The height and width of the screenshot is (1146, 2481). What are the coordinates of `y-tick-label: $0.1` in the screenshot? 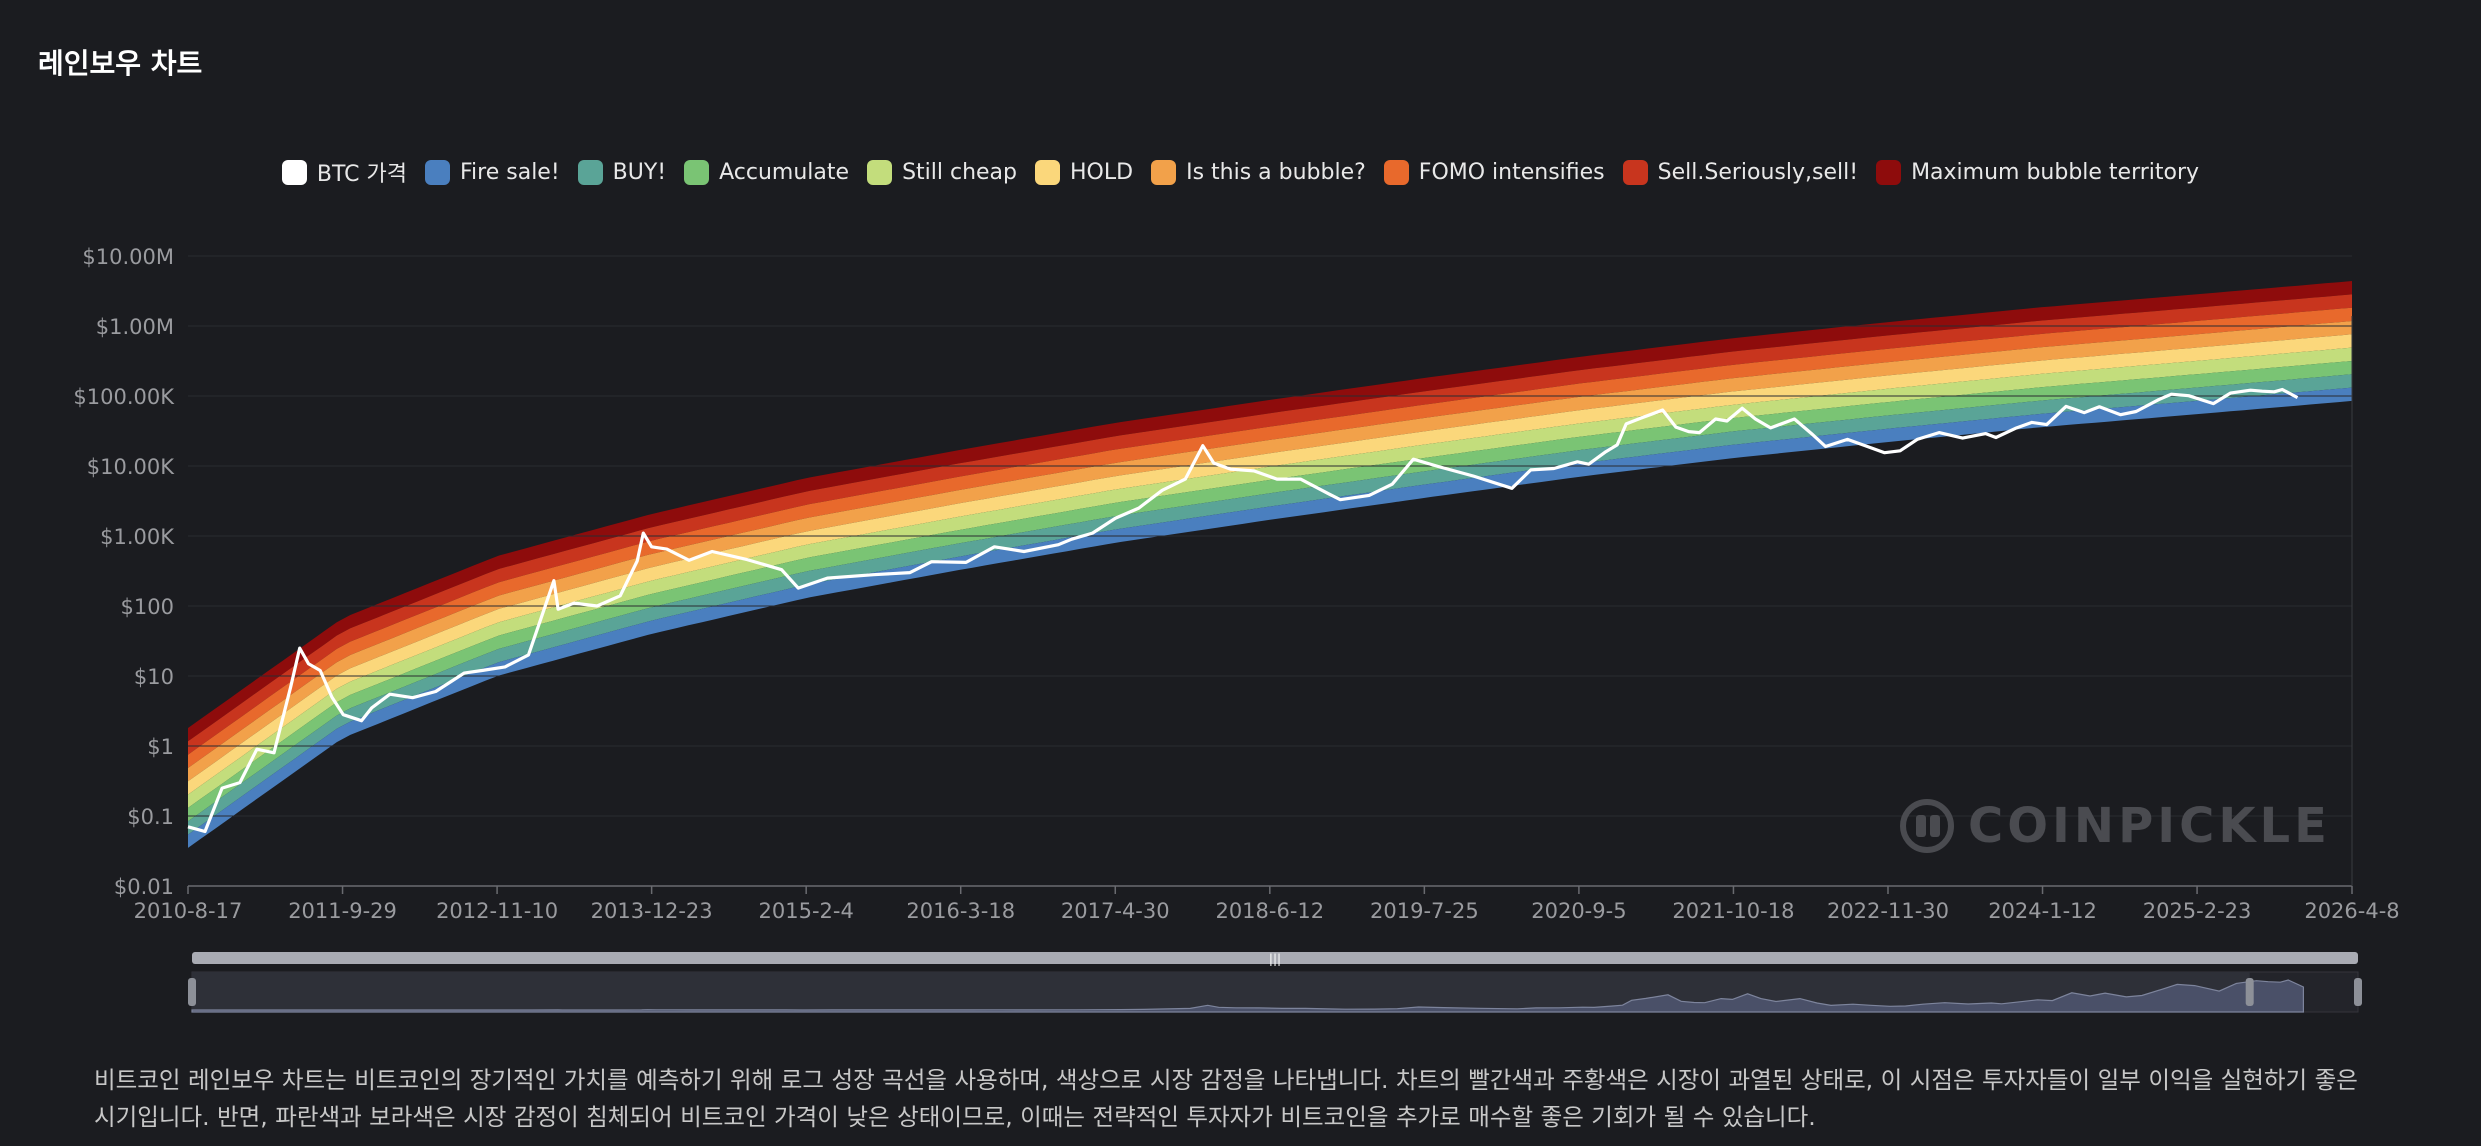 It's located at (150, 817).